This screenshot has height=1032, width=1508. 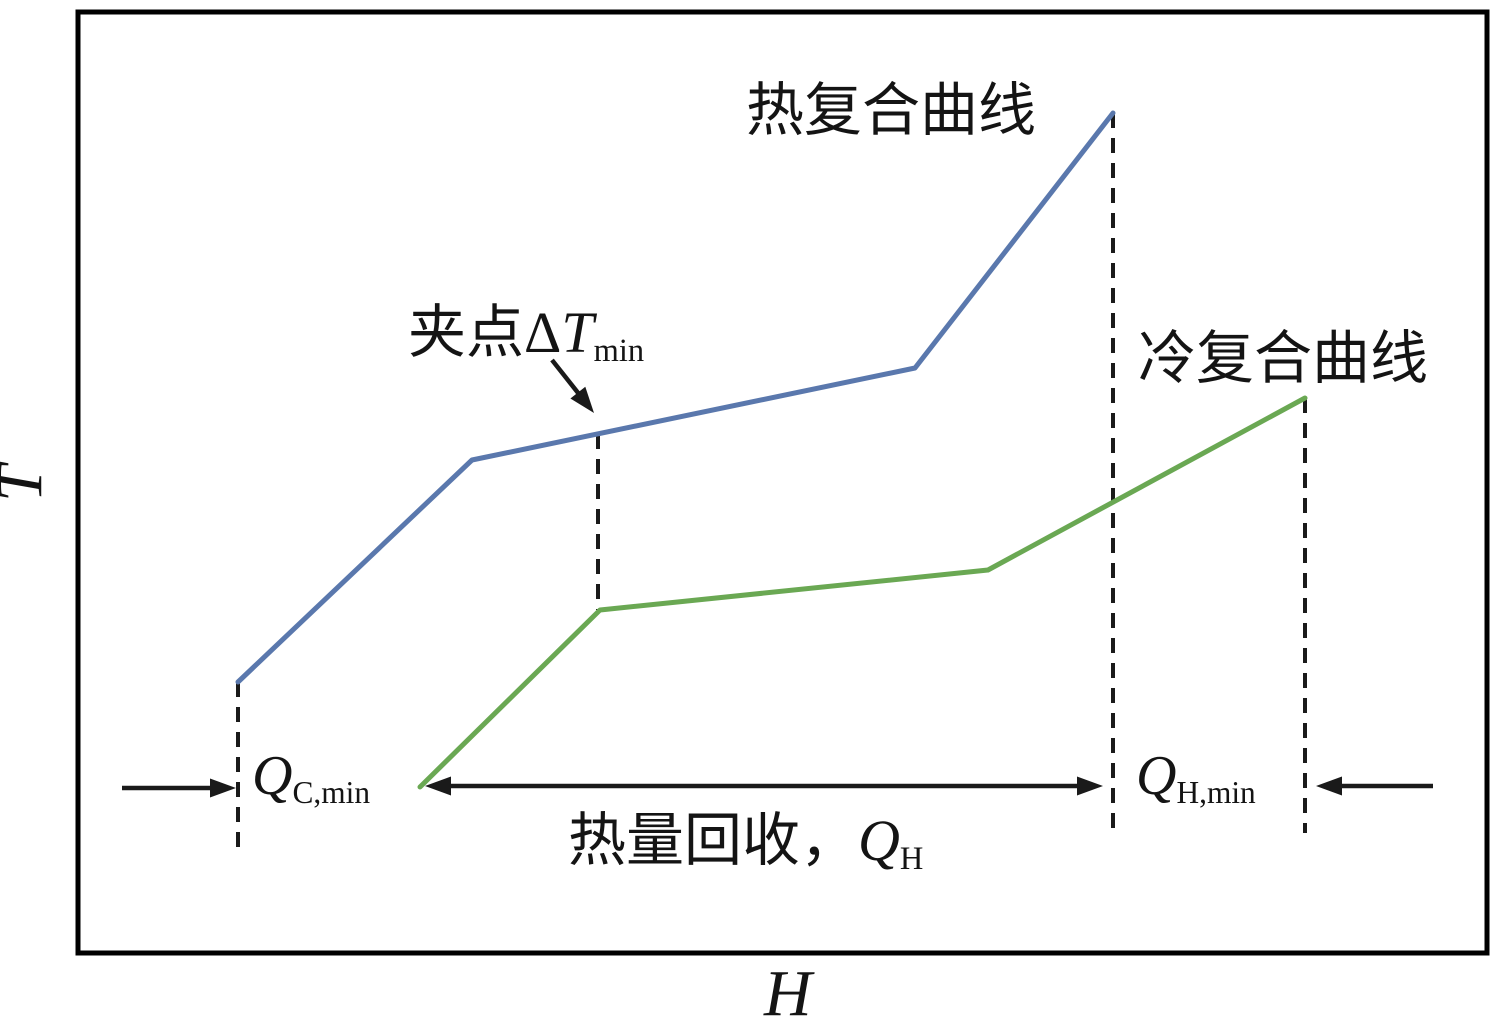 What do you see at coordinates (566, 378) in the screenshot?
I see `pinch-pointer-arrow-shaft` at bounding box center [566, 378].